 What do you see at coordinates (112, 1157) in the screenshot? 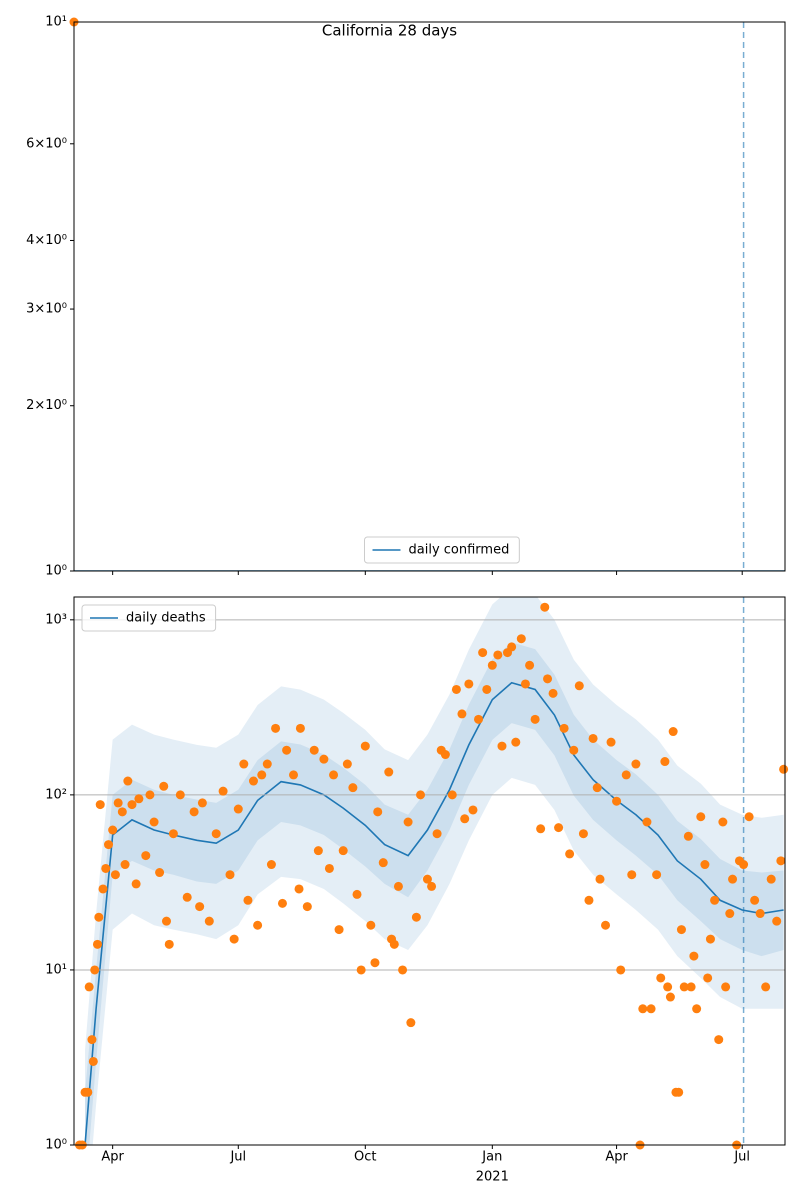
I see `x-tick-label: Apr` at bounding box center [112, 1157].